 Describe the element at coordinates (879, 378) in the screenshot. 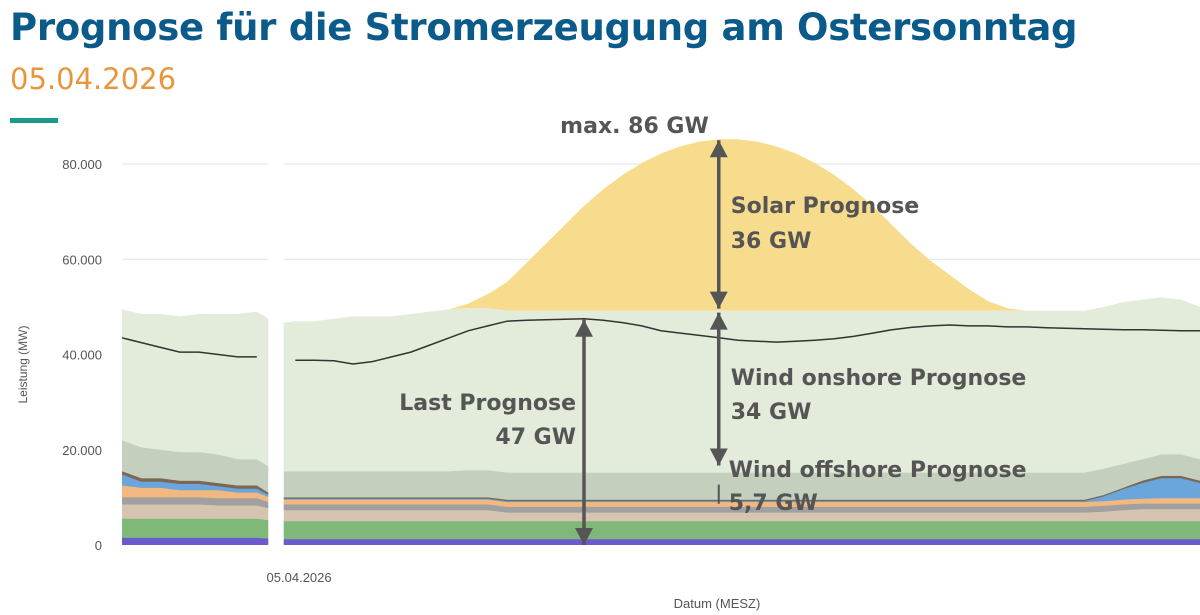

I see `annotation-wind-onshore-title: Wind onshore Prognose` at that location.